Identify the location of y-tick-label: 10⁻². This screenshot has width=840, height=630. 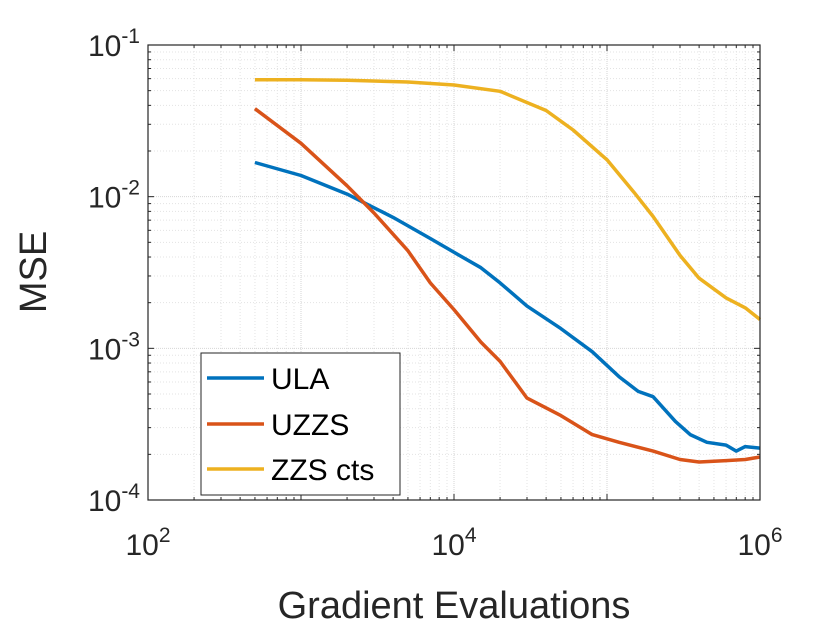
(114, 196).